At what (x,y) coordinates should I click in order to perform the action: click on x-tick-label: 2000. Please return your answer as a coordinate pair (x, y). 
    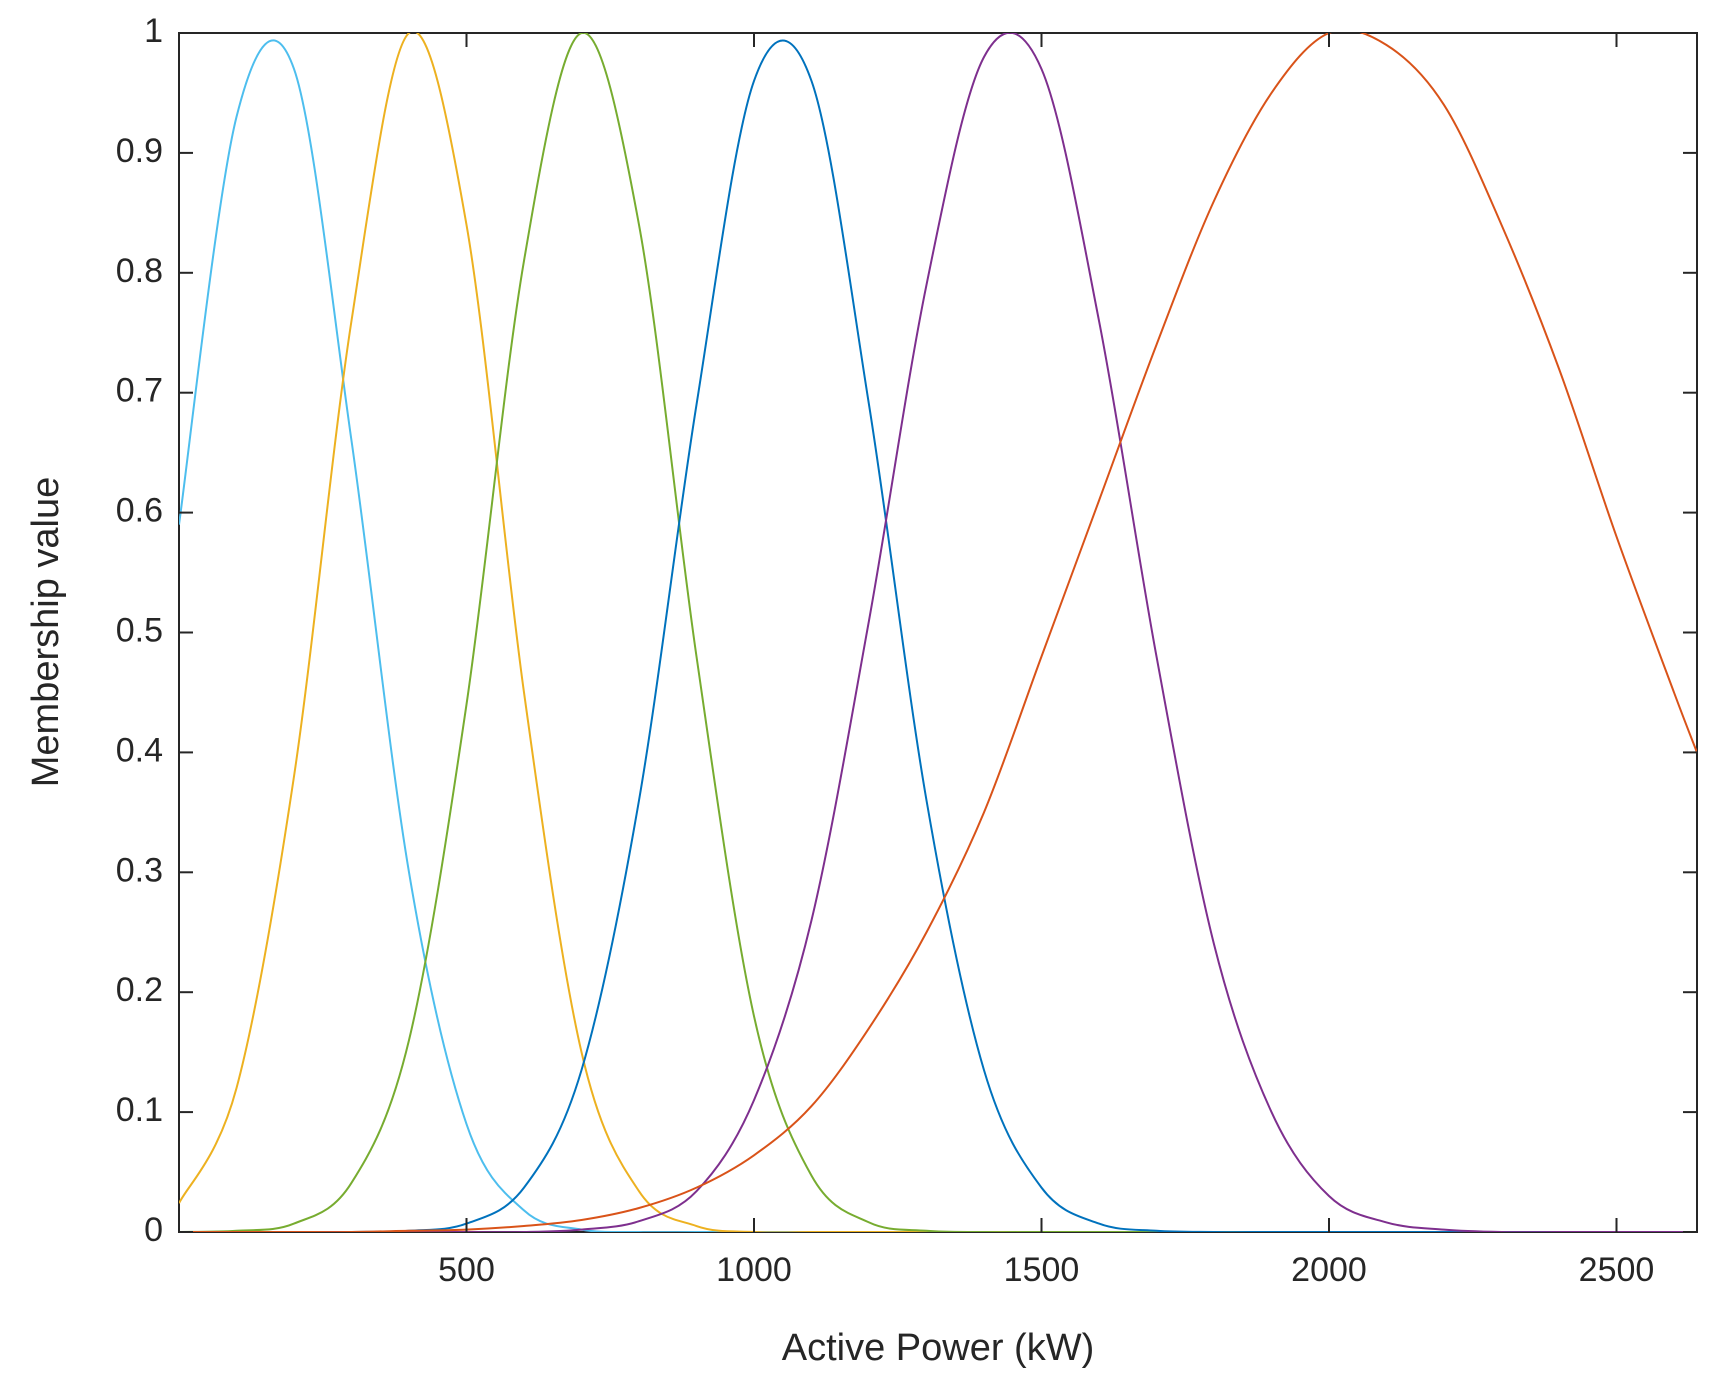
    Looking at the image, I should click on (1329, 1270).